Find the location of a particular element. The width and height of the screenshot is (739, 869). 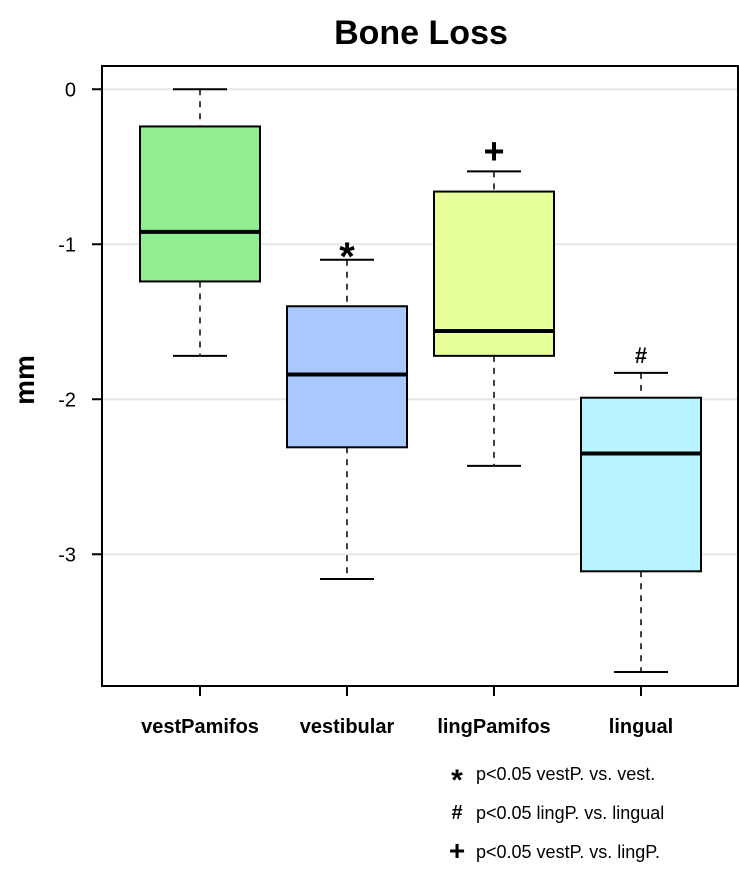

y-axis-label: mm is located at coordinates (24, 380).